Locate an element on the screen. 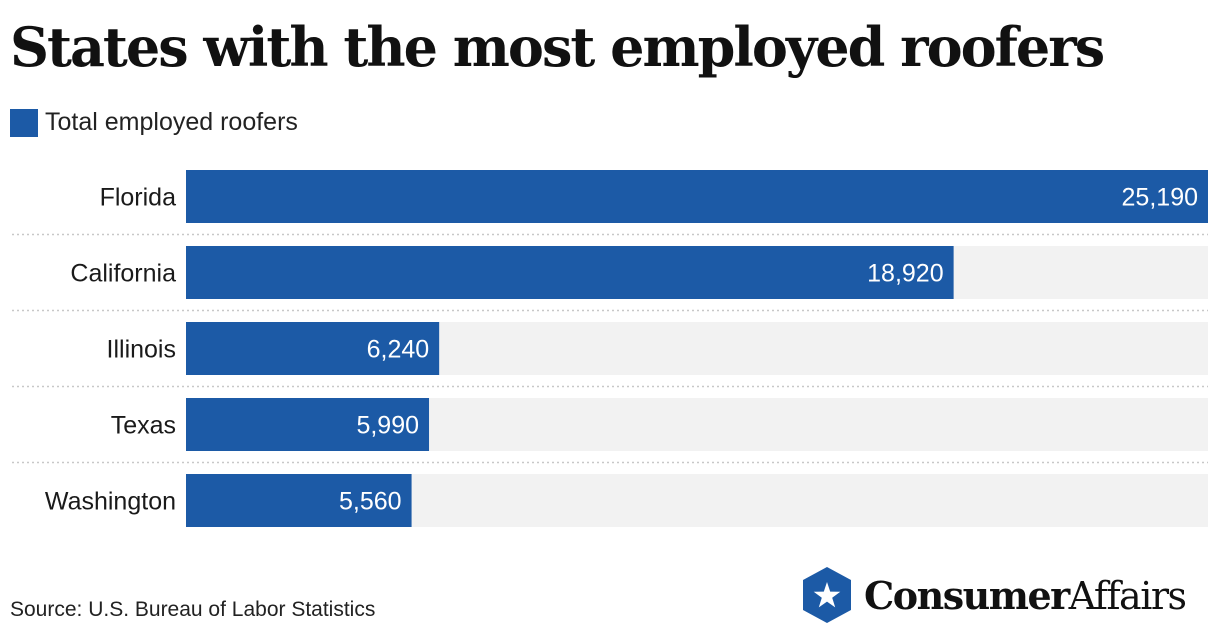  legend-label: Total employed roofers is located at coordinates (171, 122).